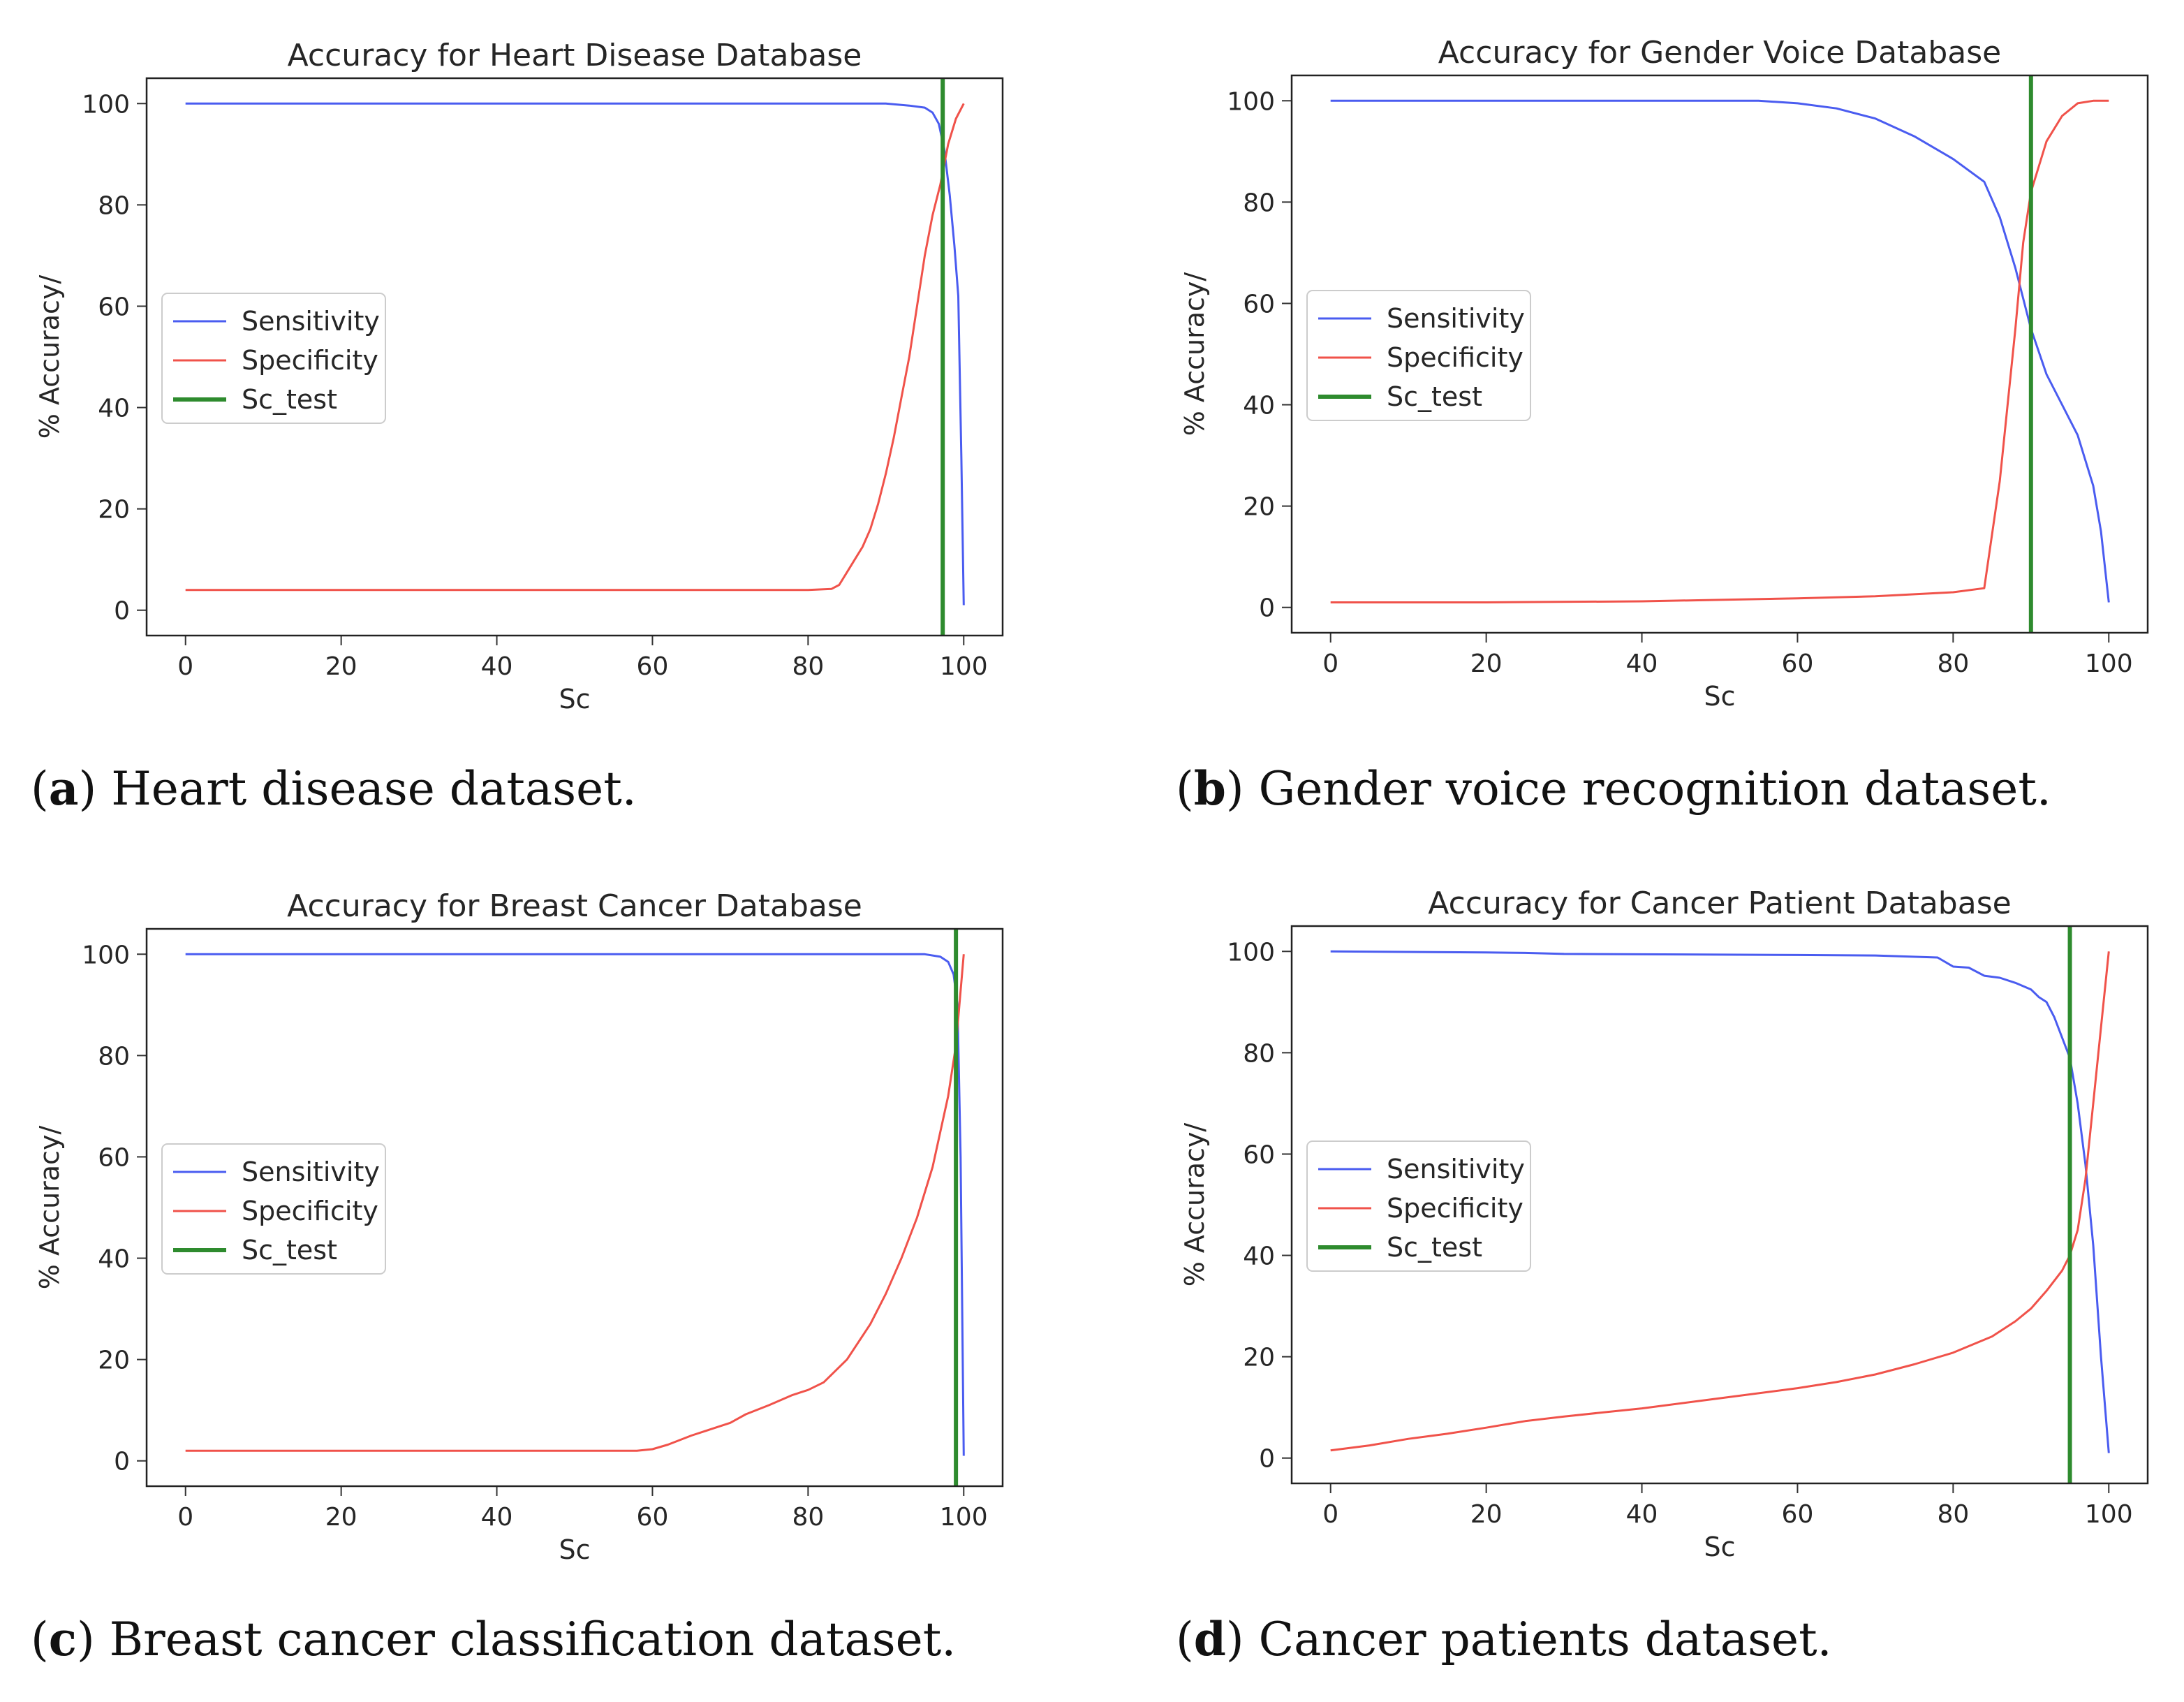  I want to click on caption-d: (d) Cancer patients dataset., so click(1504, 1639).